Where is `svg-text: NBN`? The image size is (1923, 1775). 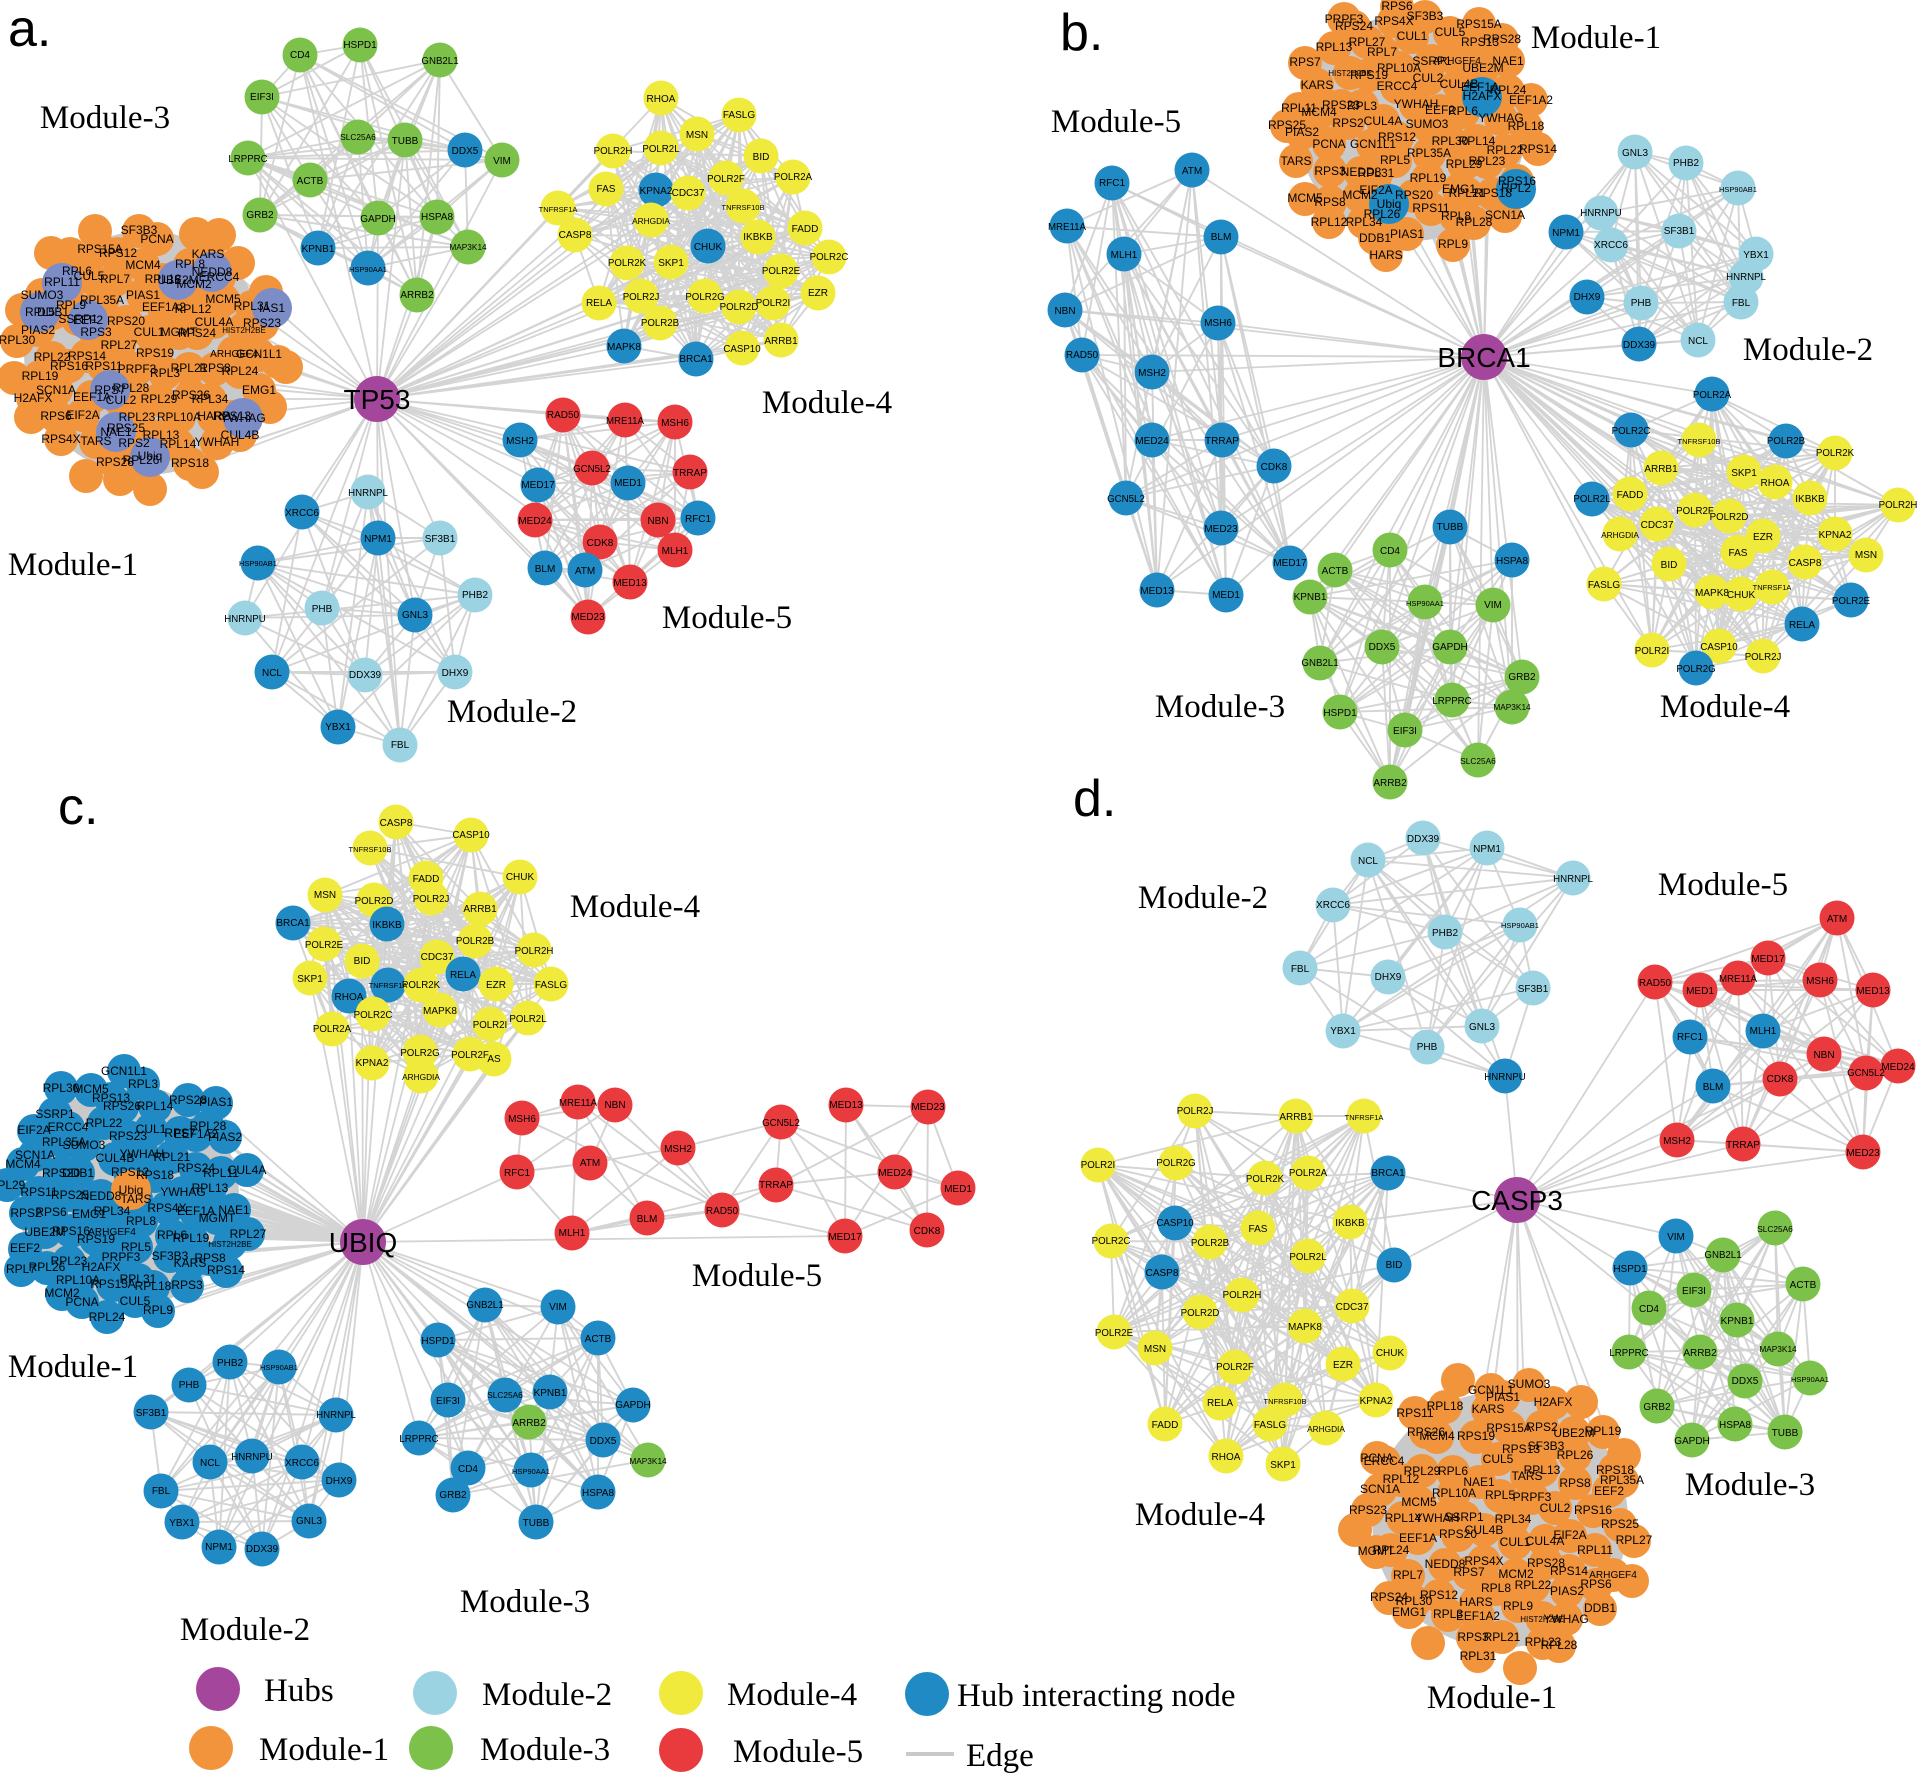 svg-text: NBN is located at coordinates (1823, 1055).